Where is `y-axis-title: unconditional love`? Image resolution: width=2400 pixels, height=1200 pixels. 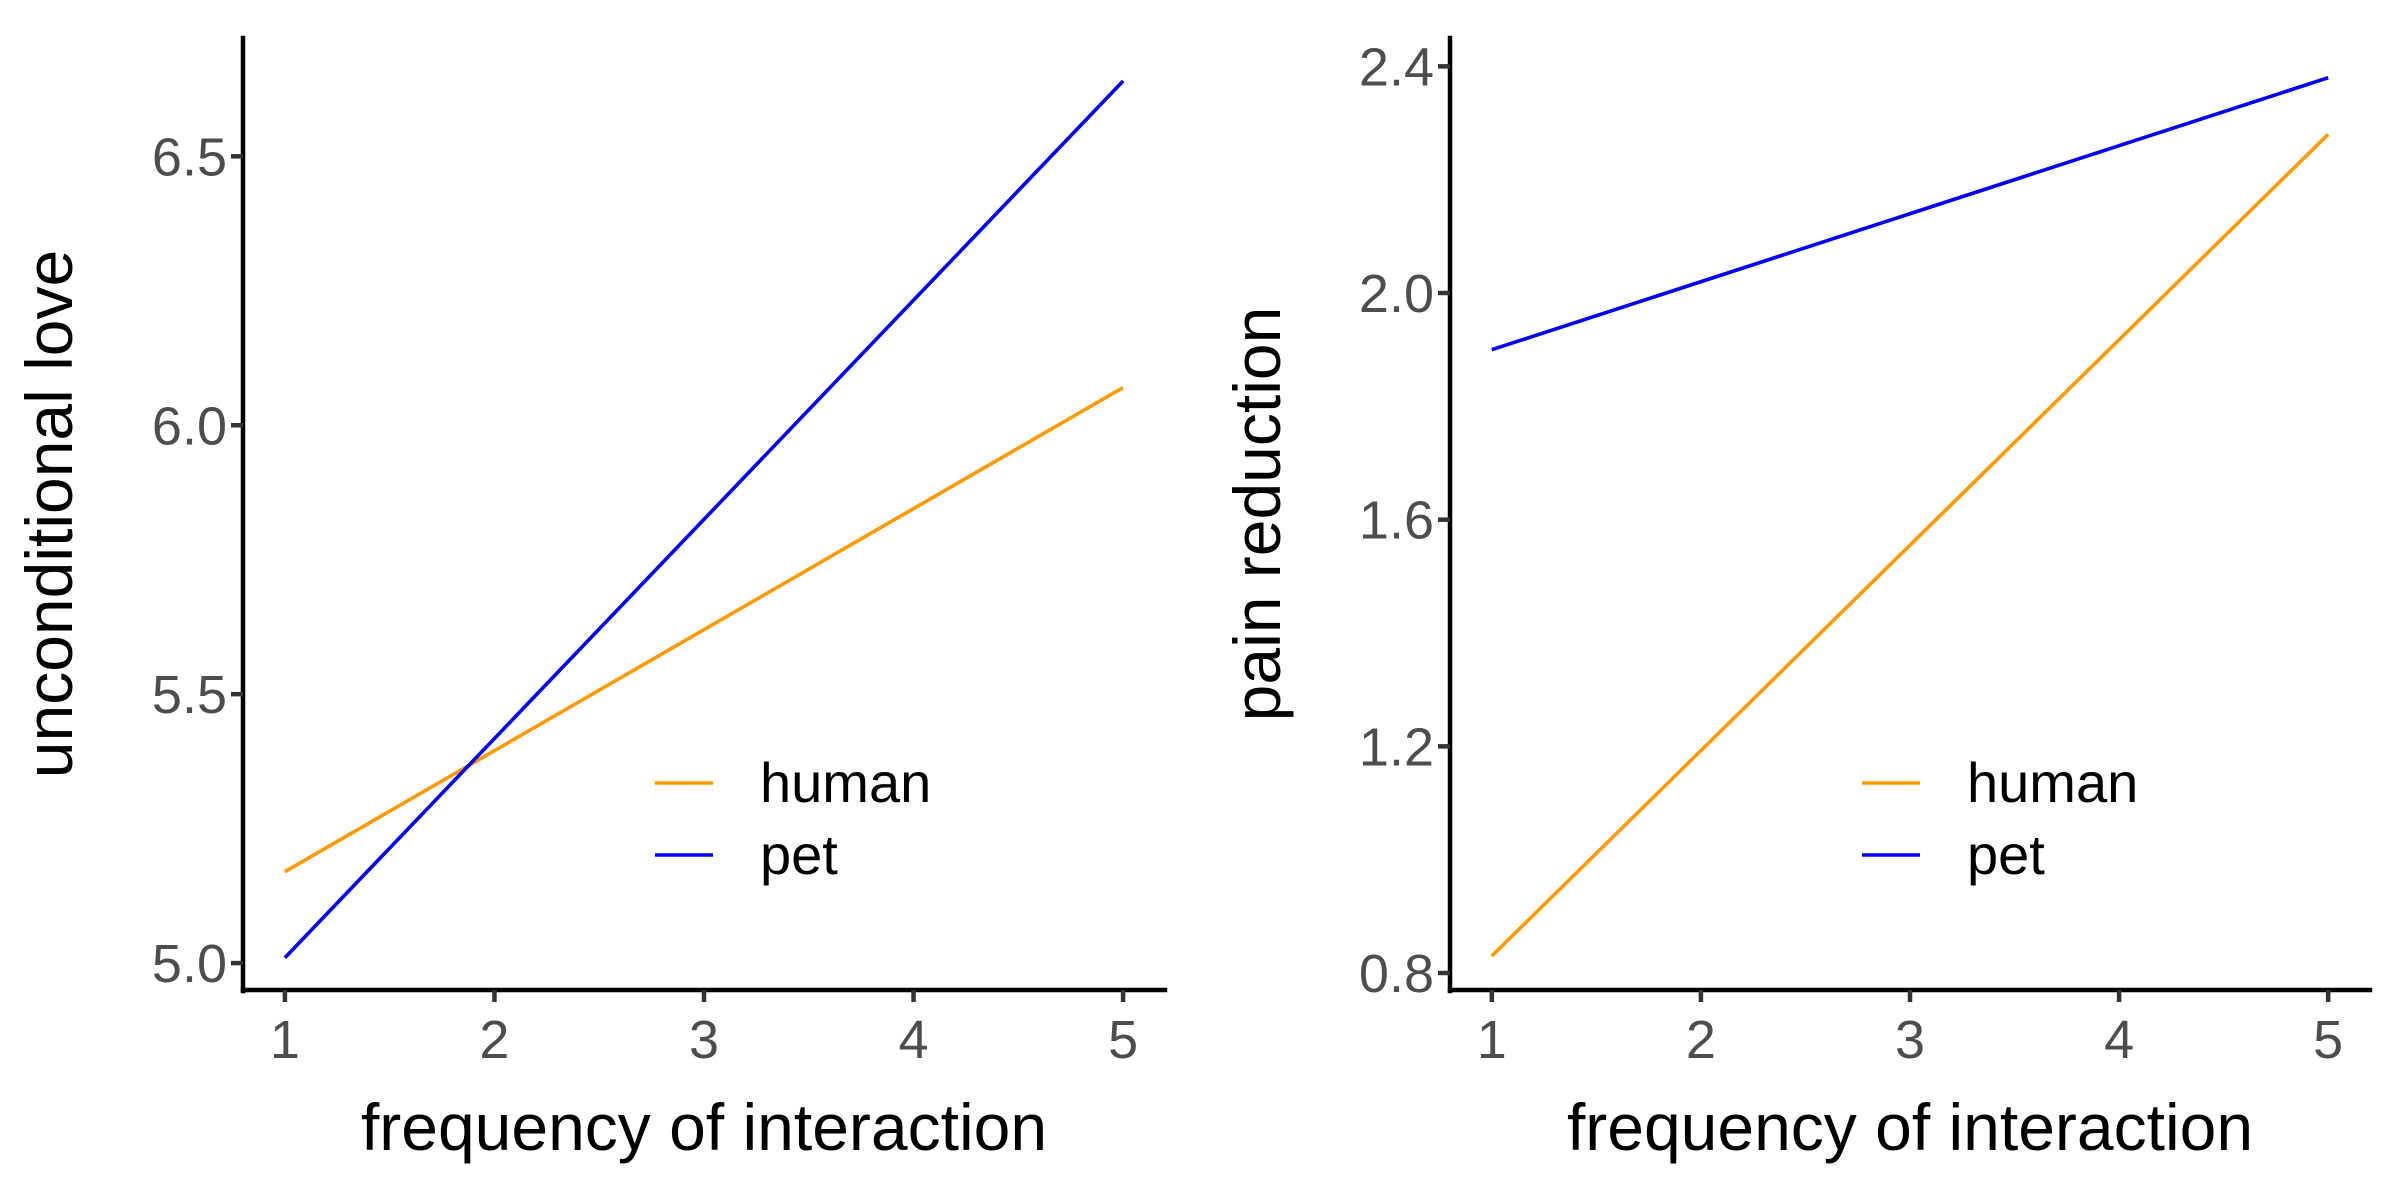
y-axis-title: unconditional love is located at coordinates (49, 514).